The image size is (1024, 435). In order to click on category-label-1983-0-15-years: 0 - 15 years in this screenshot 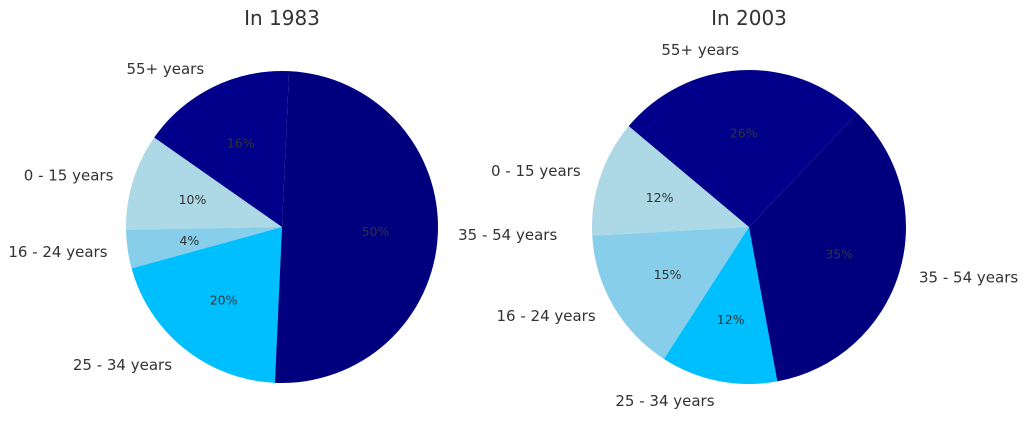, I will do `click(69, 175)`.